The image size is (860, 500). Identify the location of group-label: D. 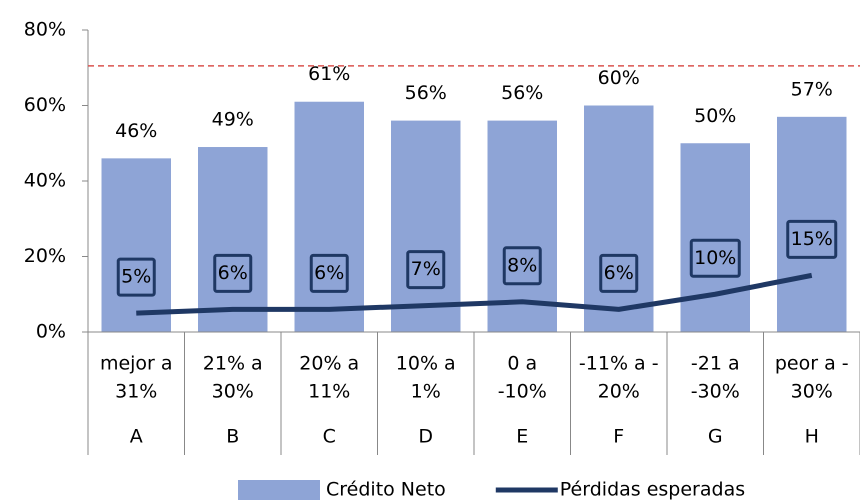
(425, 437).